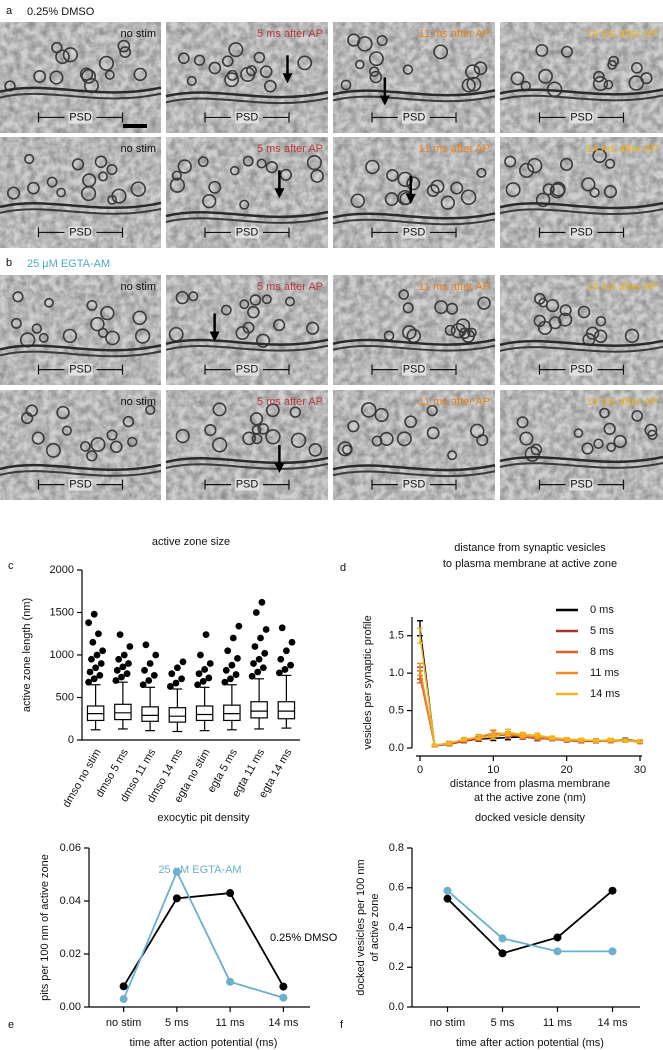 This screenshot has height=1050, width=663. Describe the element at coordinates (342, 1025) in the screenshot. I see `panel-label: f` at that location.